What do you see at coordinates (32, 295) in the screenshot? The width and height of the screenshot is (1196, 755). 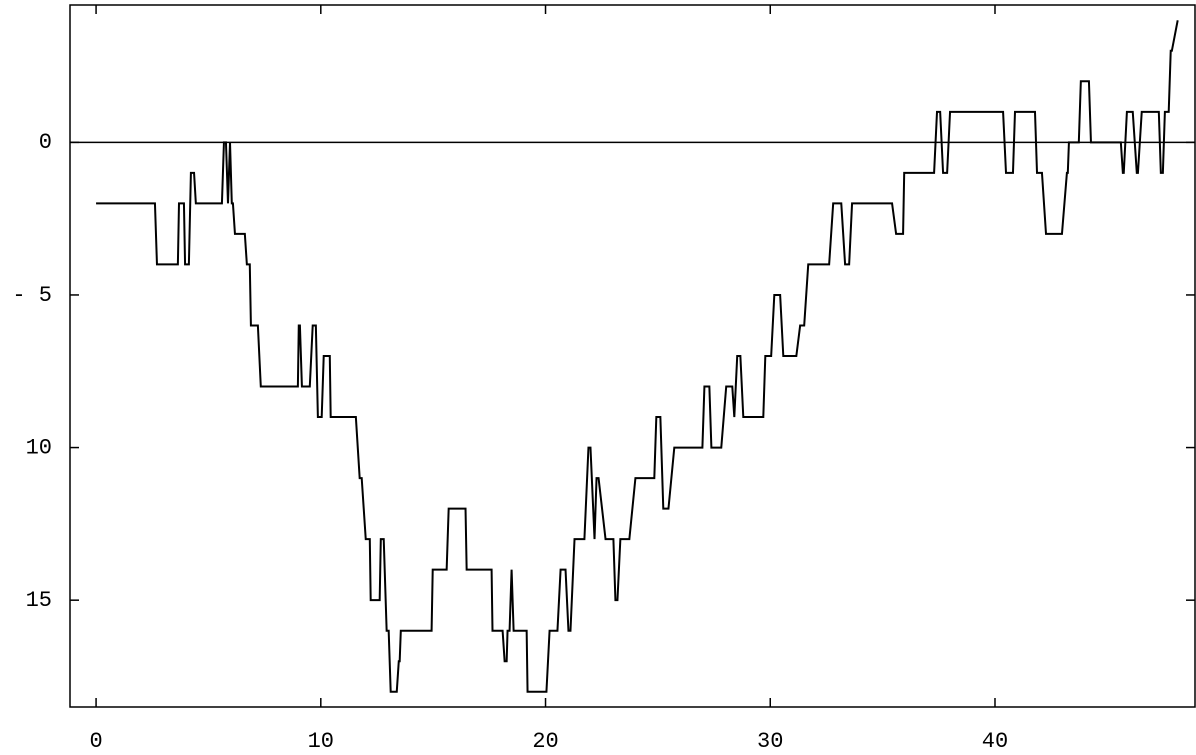 I see `y-tick-label: - 5` at bounding box center [32, 295].